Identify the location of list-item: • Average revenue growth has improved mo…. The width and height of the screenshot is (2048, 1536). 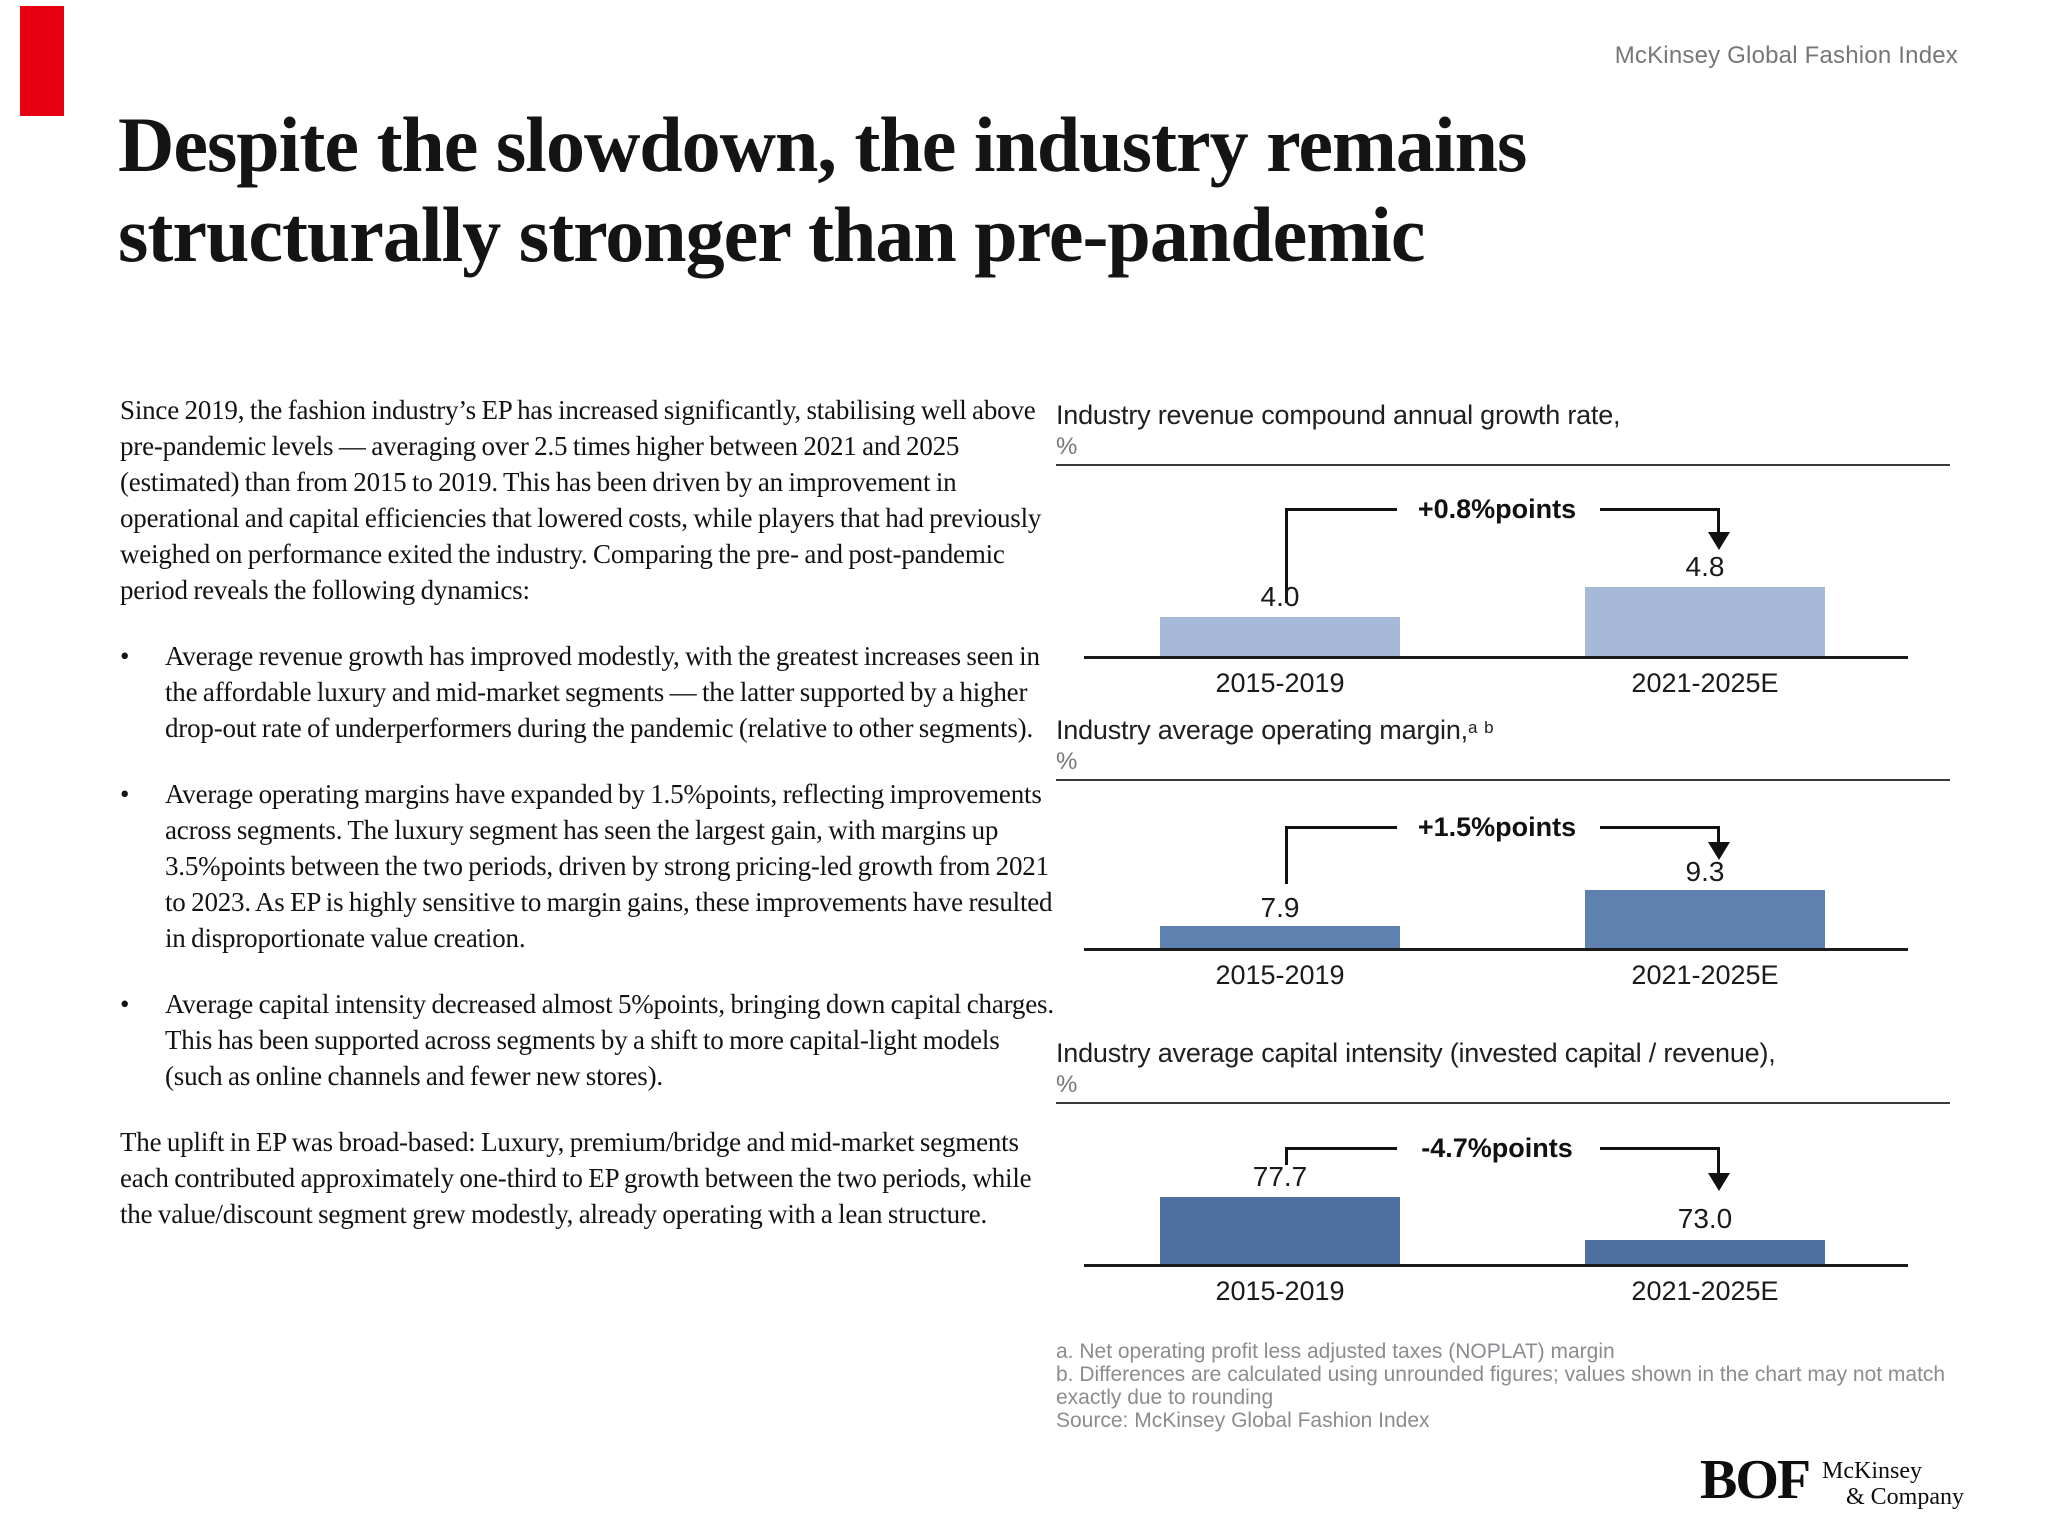
(587, 692).